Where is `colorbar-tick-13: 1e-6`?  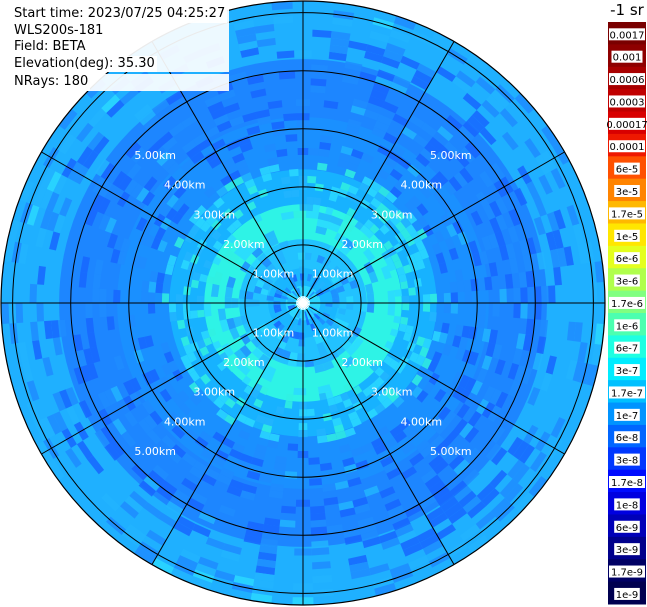
colorbar-tick-13: 1e-6 is located at coordinates (627, 326).